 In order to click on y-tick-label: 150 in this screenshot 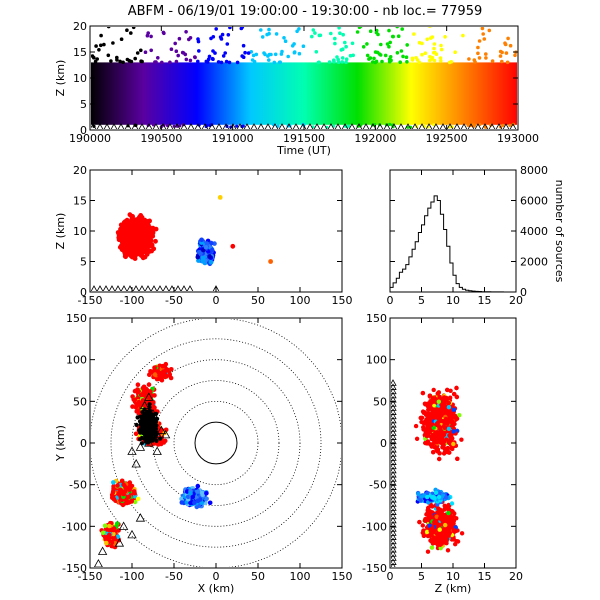, I will do `click(76, 318)`.